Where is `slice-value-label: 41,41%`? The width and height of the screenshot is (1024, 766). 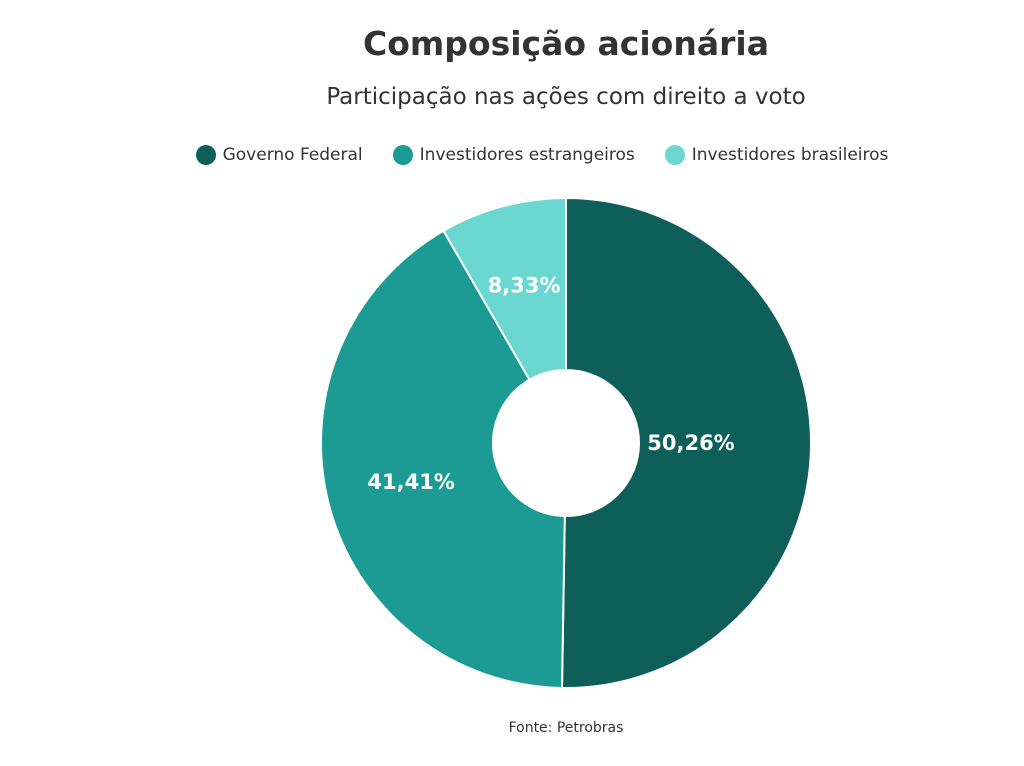 slice-value-label: 41,41% is located at coordinates (410, 482).